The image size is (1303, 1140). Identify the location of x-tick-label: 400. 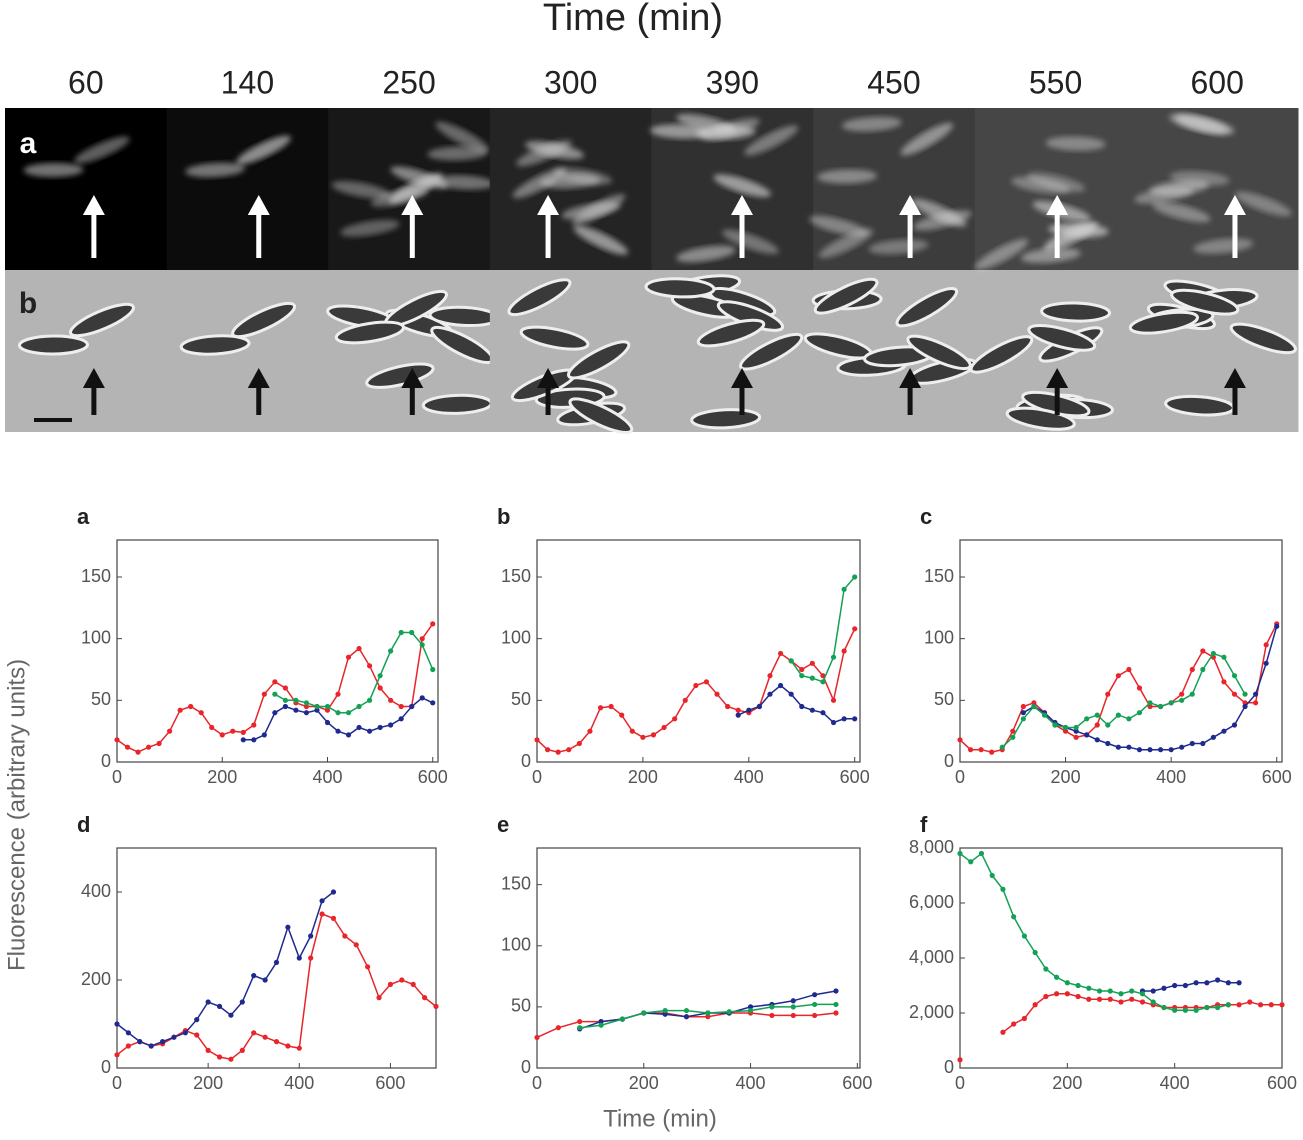
(1175, 1083).